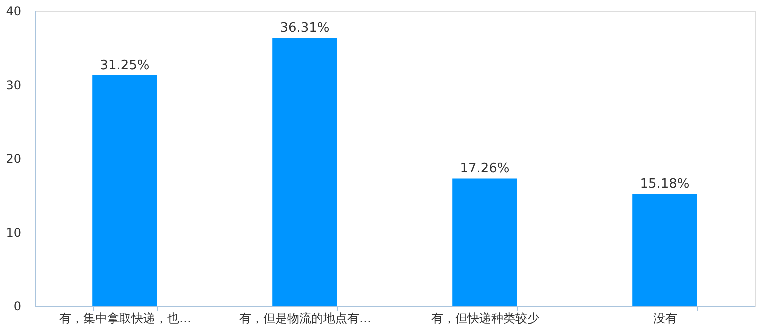 The image size is (760, 329). Describe the element at coordinates (305, 28) in the screenshot. I see `data-label: 36.31%` at that location.